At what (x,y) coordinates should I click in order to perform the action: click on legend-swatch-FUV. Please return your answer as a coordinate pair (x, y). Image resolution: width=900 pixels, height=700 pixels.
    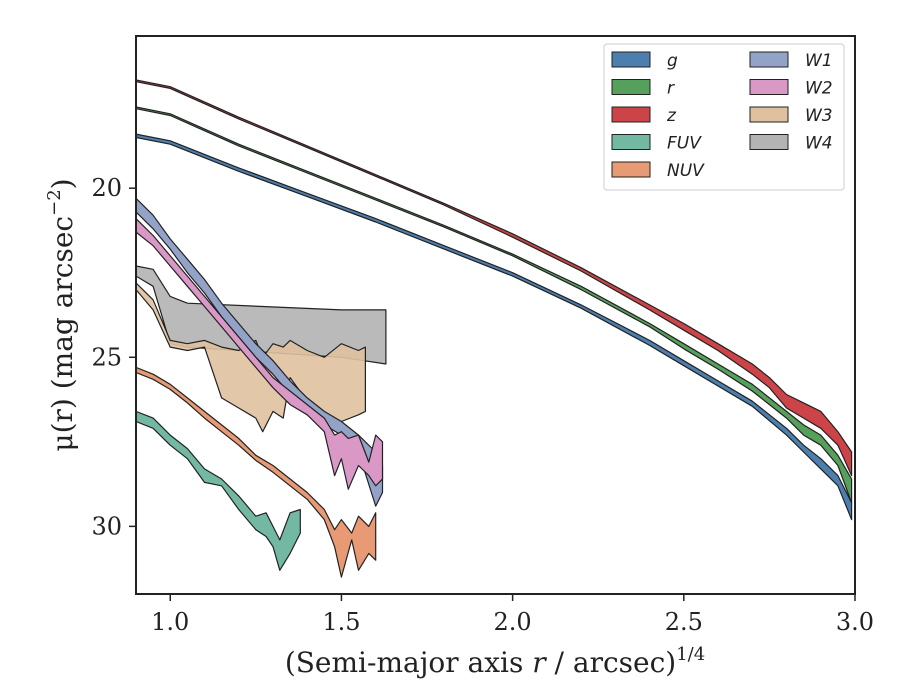
    Looking at the image, I should click on (631, 142).